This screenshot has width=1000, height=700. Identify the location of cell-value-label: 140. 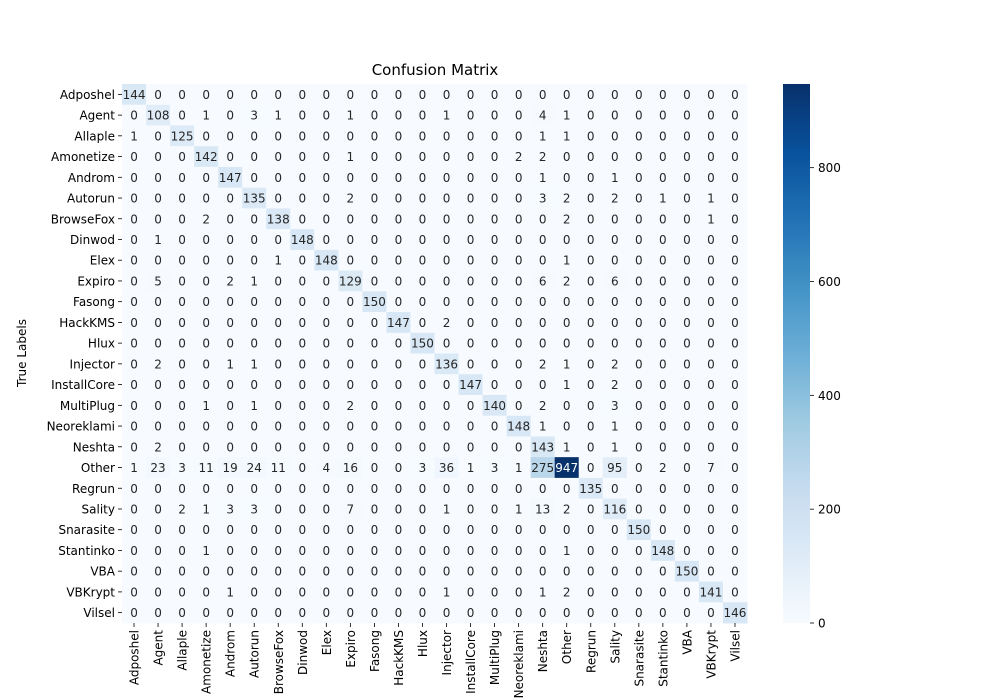
(494, 406).